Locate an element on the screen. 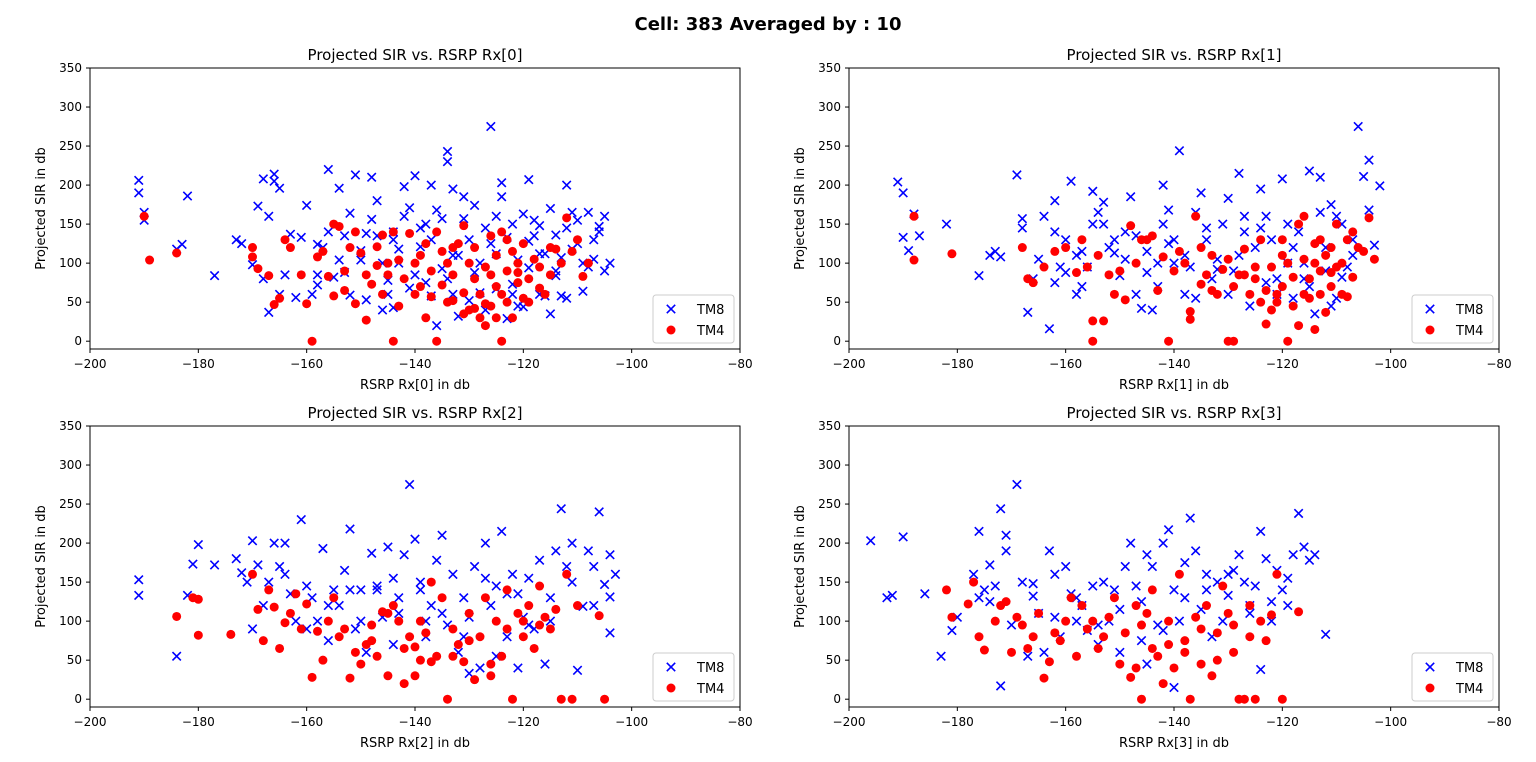  x-tick-label: −120 is located at coordinates (1282, 364).